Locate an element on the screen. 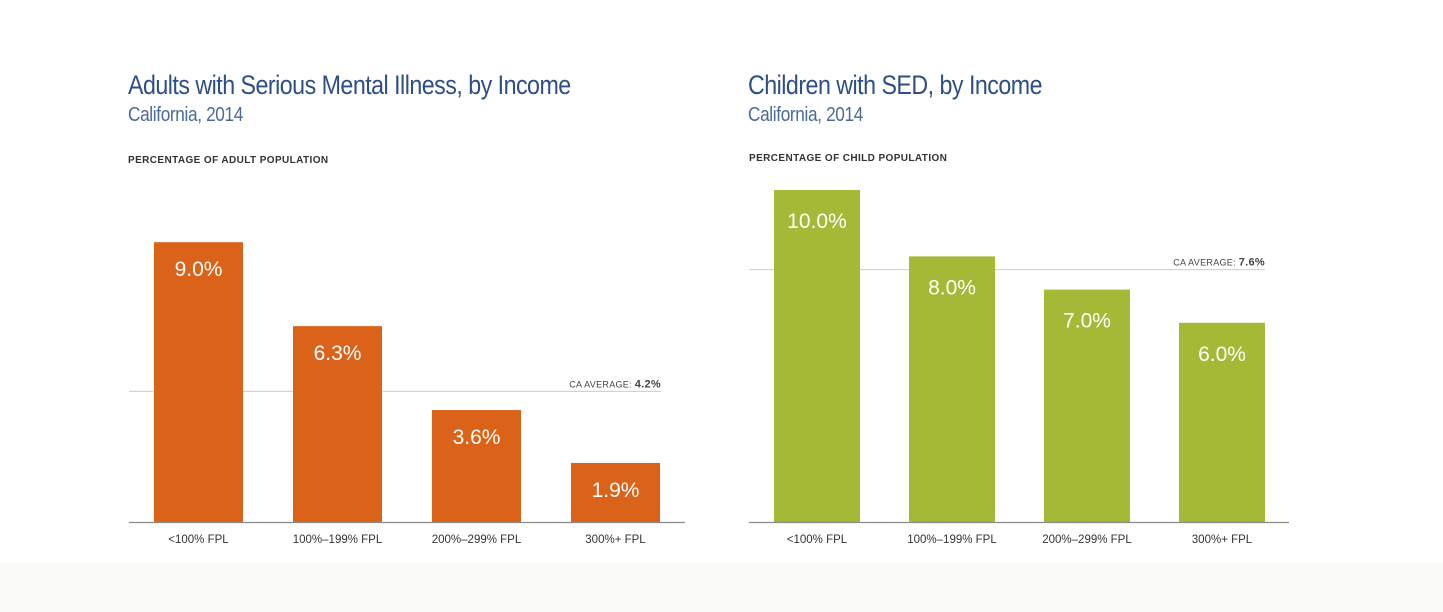 This screenshot has height=612, width=1443. bar-value-label: 7.0% is located at coordinates (1087, 321).